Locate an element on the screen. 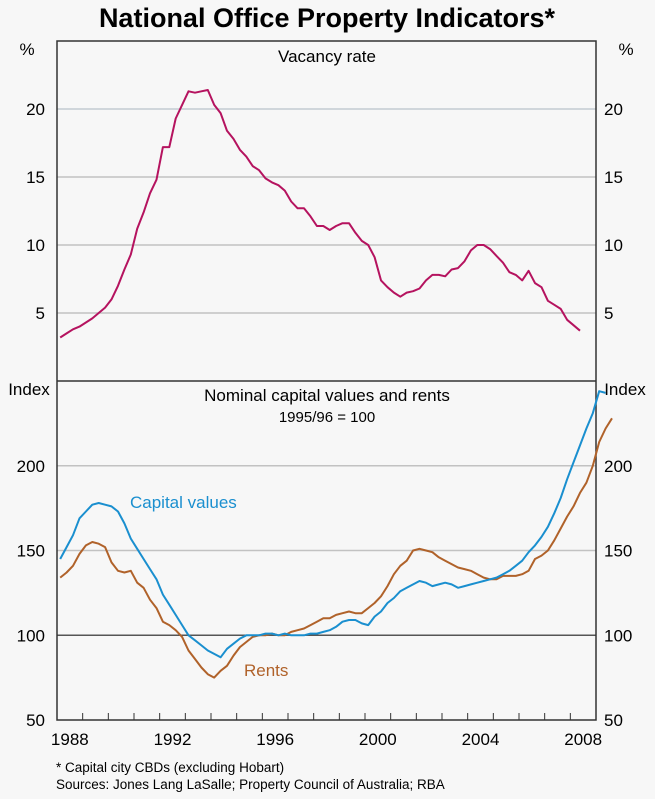 This screenshot has height=799, width=655. x-tick-label: 2004 is located at coordinates (481, 739).